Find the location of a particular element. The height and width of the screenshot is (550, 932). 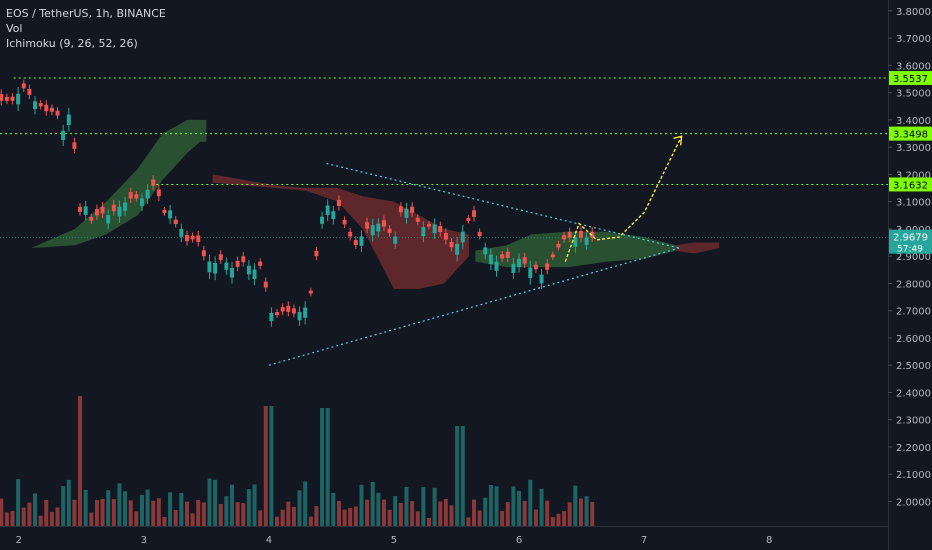

y-tick-label: 2.5000 is located at coordinates (913, 366).